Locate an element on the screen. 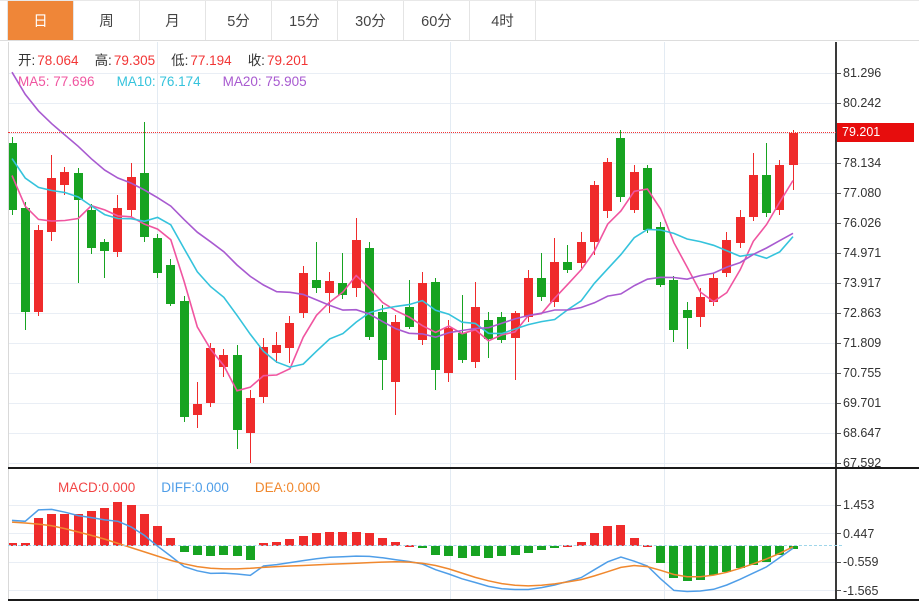 The width and height of the screenshot is (919, 605). vertical-gridline is located at coordinates (450, 254).